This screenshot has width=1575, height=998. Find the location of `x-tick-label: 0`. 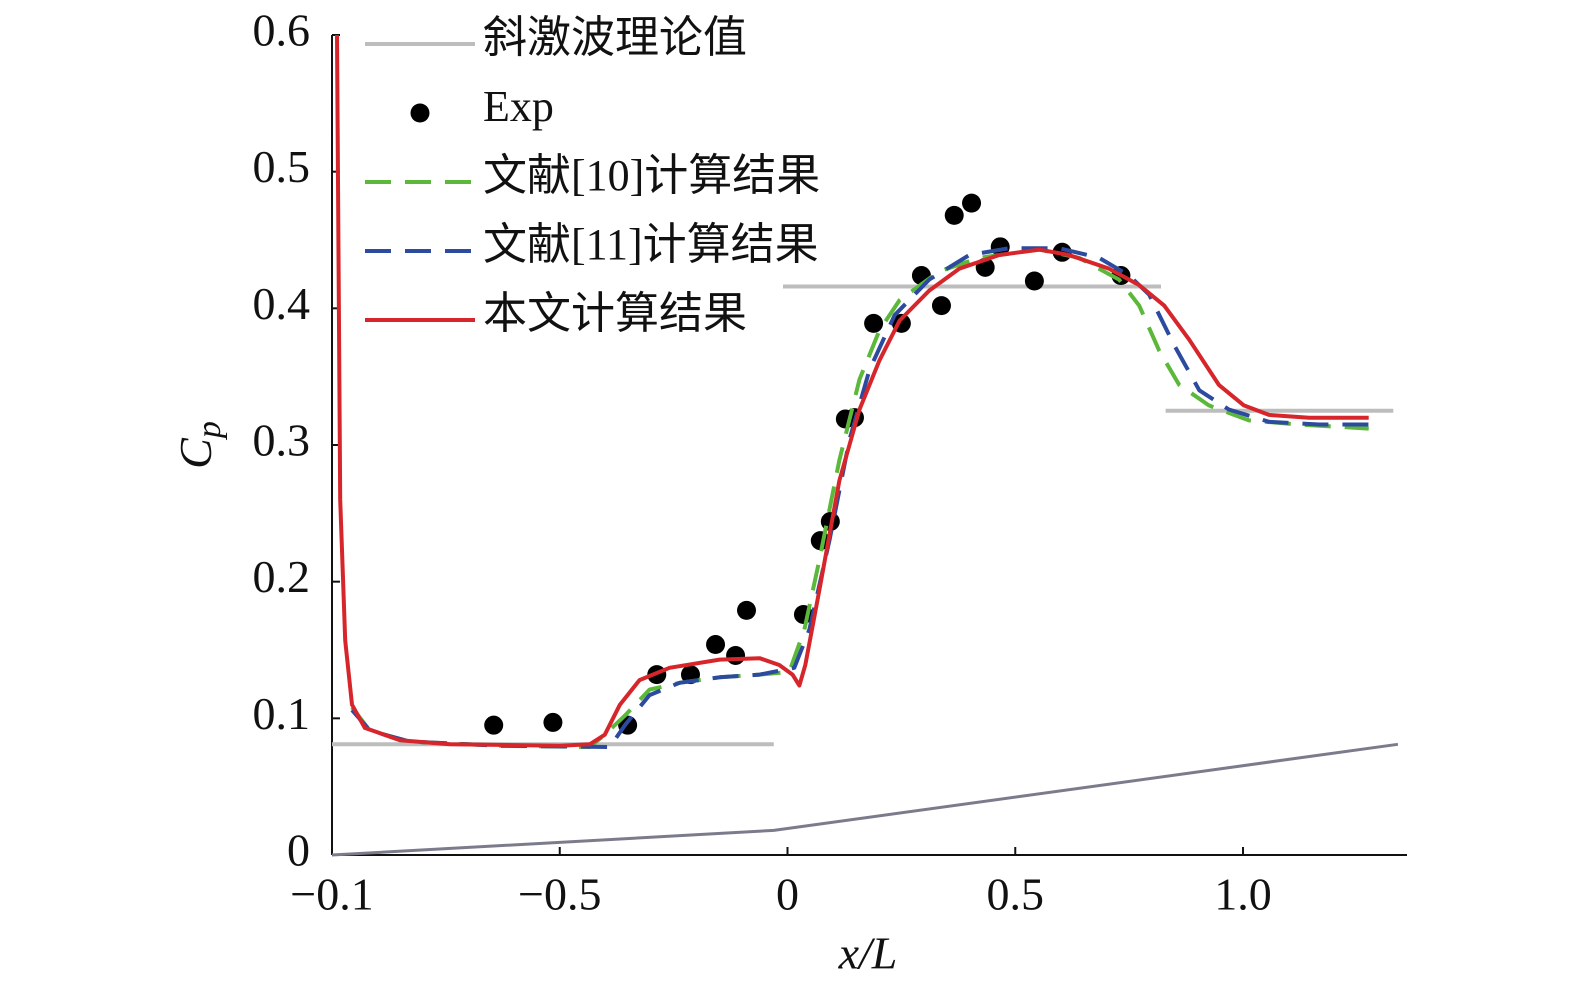

x-tick-label: 0 is located at coordinates (787, 894).